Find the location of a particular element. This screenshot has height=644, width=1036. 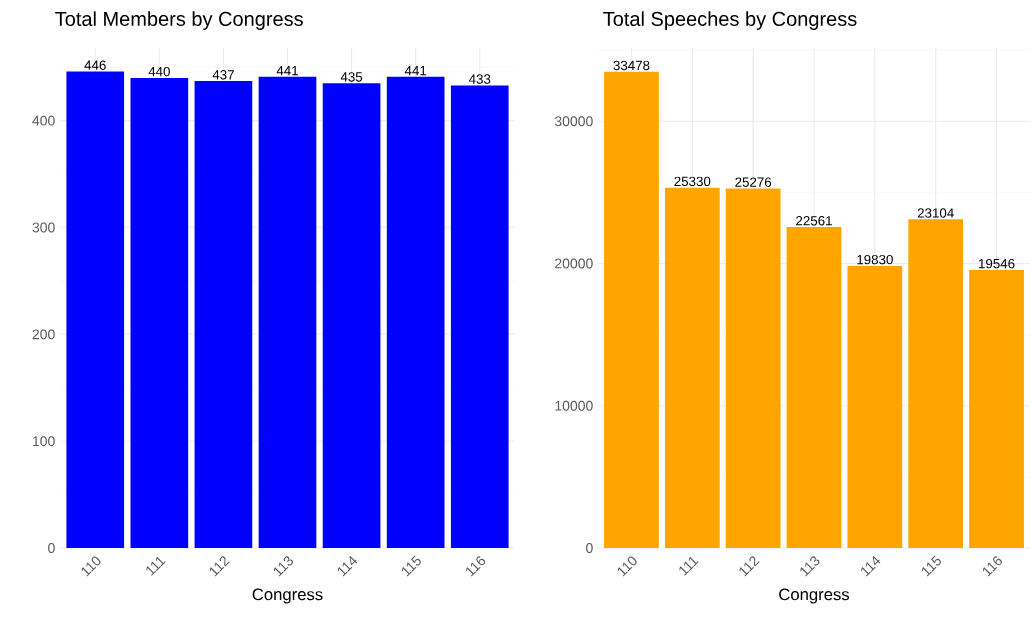

chart-title: Total Speeches by Congress is located at coordinates (730, 20).